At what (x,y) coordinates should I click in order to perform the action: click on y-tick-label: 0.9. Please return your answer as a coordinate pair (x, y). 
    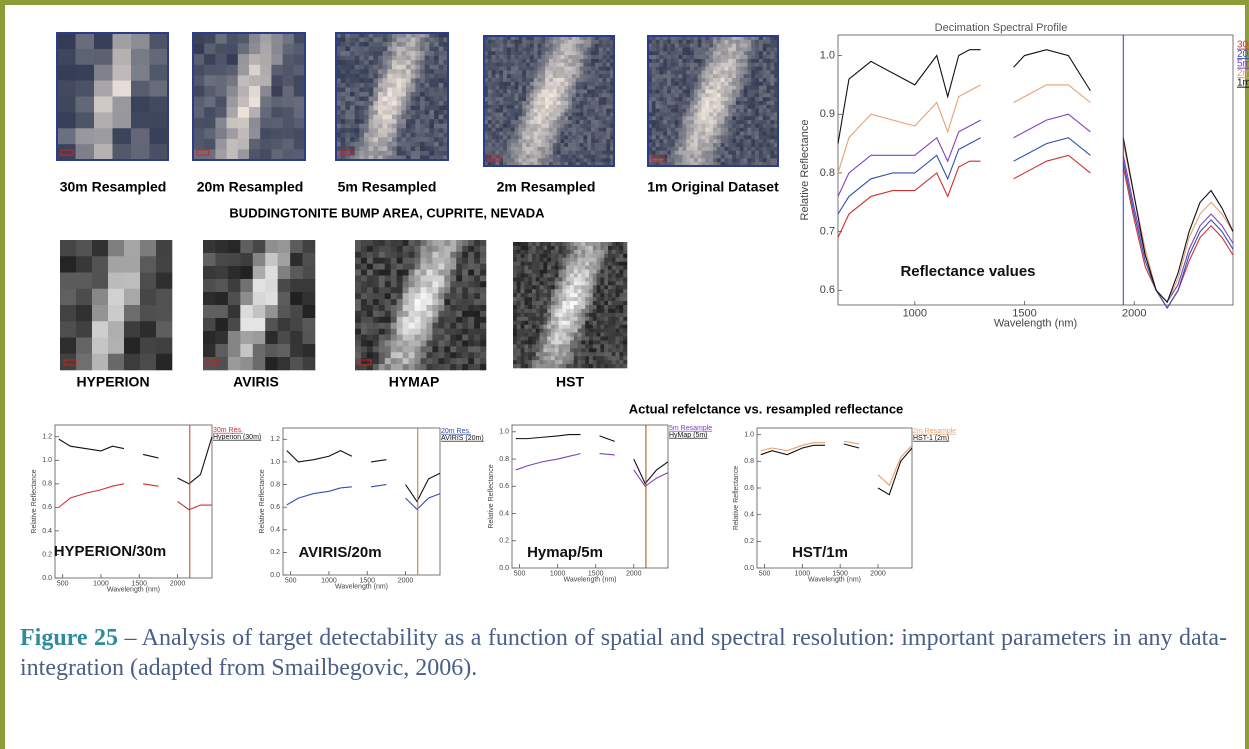
    Looking at the image, I should click on (827, 114).